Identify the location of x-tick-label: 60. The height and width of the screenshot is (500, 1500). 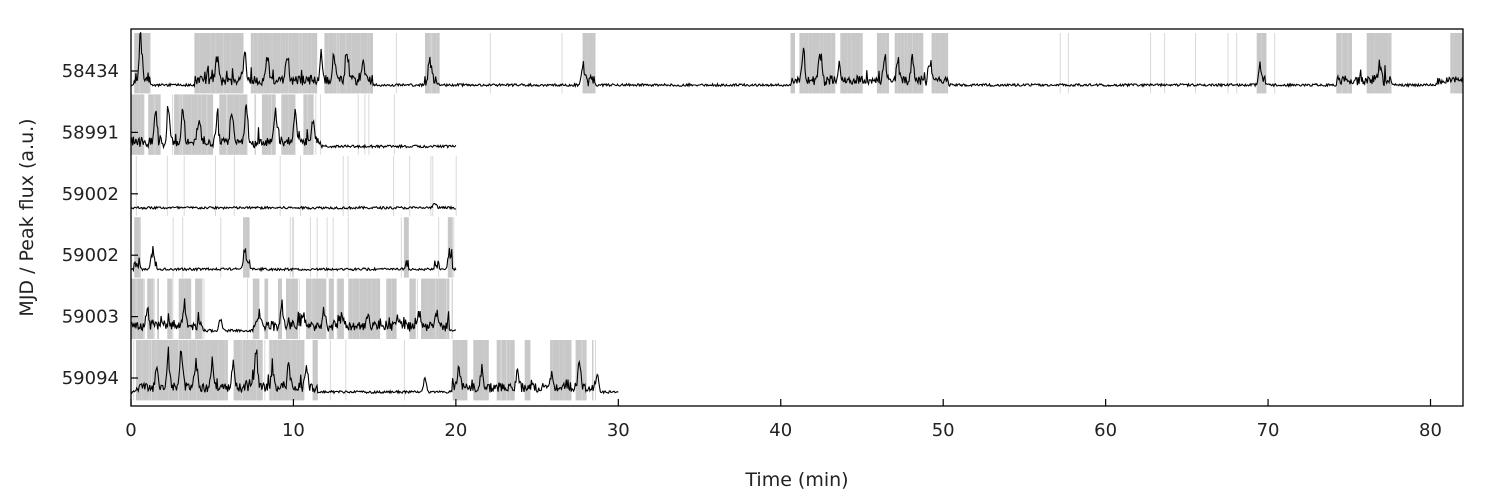
(1105, 430).